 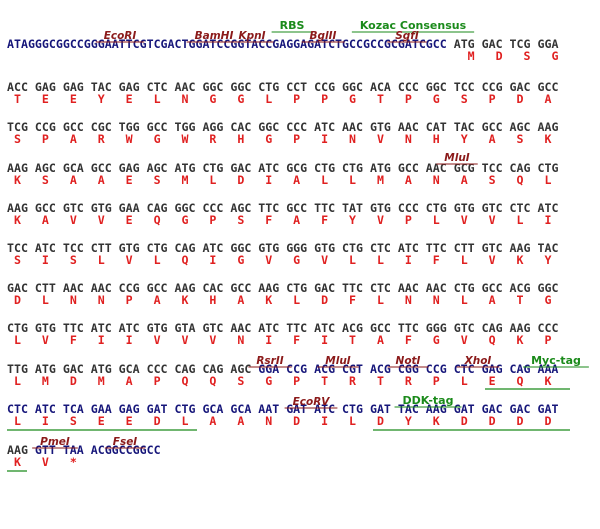 What do you see at coordinates (98, 450) in the screenshot?
I see `dna-sequence: GTT TAA ACGGCCGGCC` at bounding box center [98, 450].